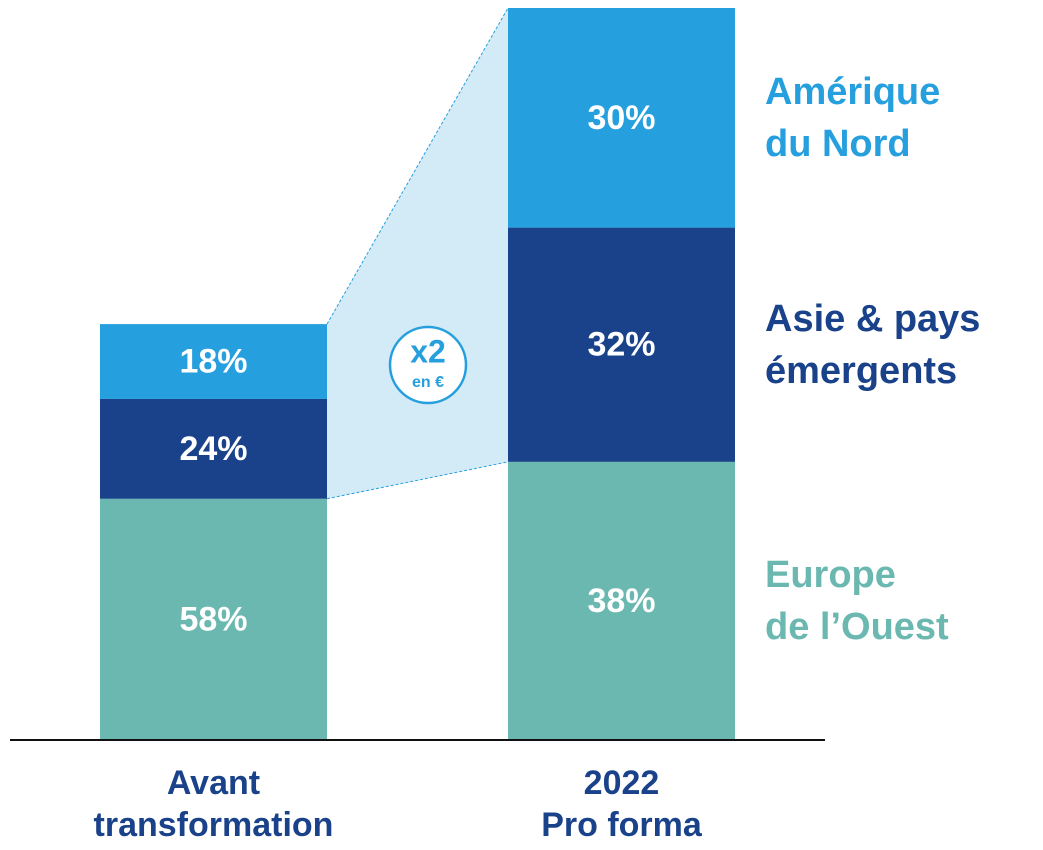  I want to click on connector, so click(417, 253).